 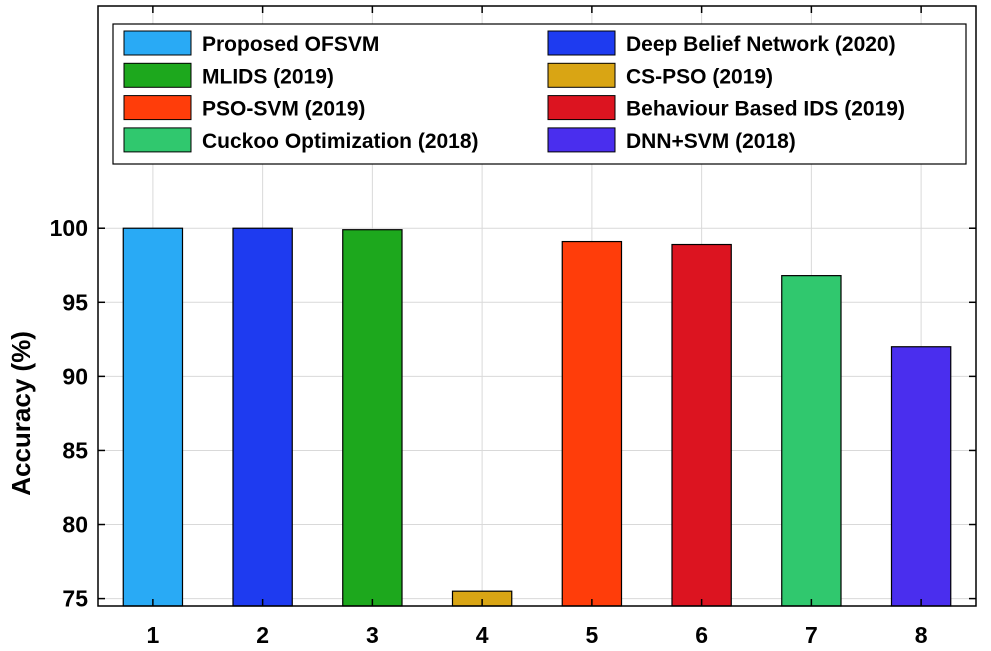 I want to click on y-tick-label: 95, so click(x=75, y=302).